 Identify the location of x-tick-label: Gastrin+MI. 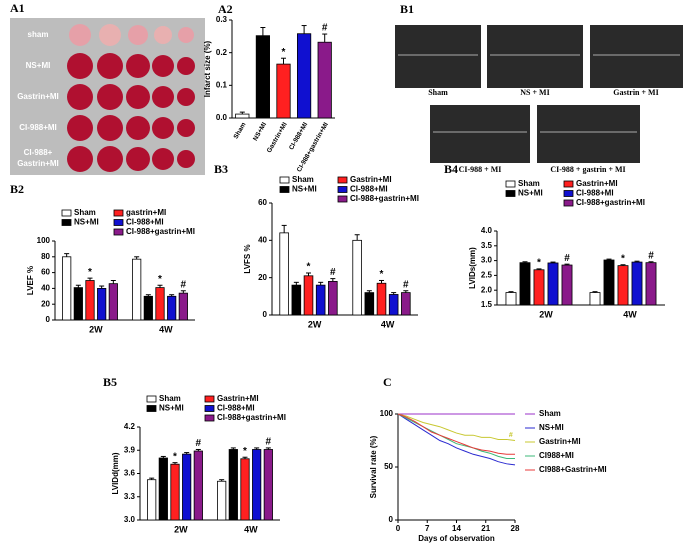
(277, 137).